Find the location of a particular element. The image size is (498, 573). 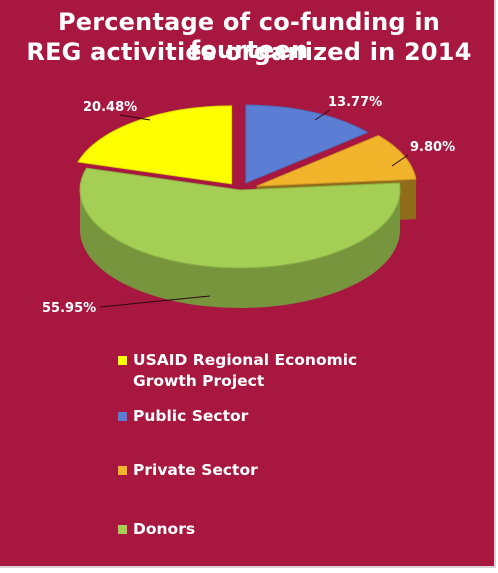

data-label-public-sector: 13.77% is located at coordinates (355, 102).